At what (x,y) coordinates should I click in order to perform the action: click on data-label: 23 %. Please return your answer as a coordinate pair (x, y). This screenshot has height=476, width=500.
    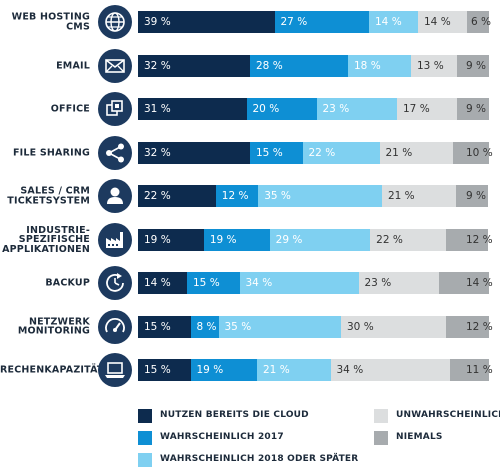
    Looking at the image, I should click on (336, 109).